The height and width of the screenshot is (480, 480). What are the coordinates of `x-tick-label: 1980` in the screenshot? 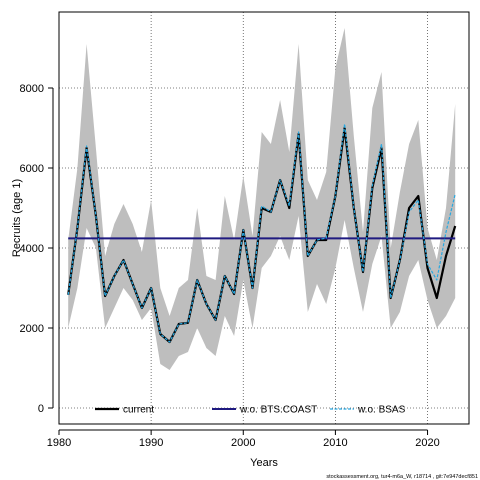 It's located at (59, 443).